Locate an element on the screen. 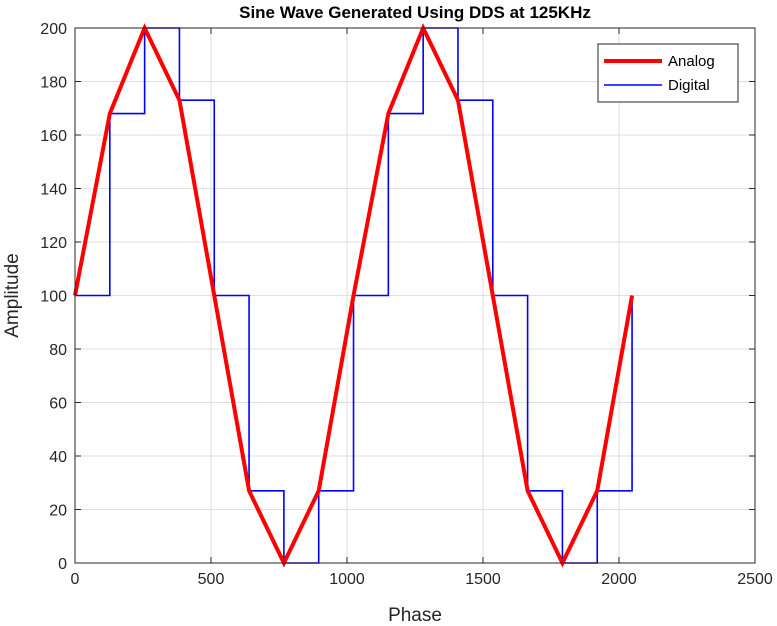  y-tick-label: 60 is located at coordinates (58, 404).